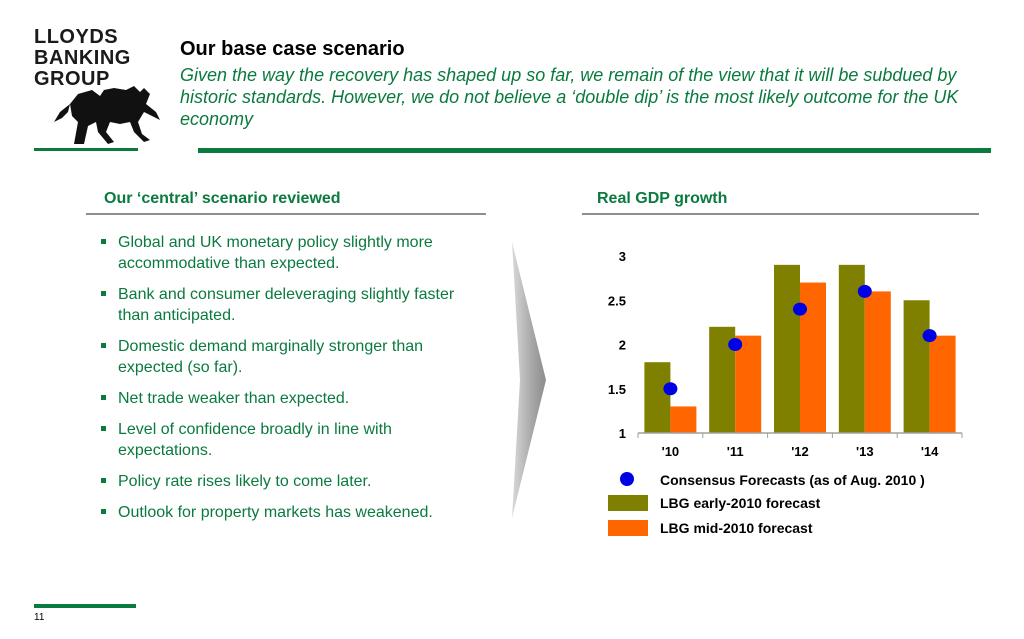 The height and width of the screenshot is (639, 1024). What do you see at coordinates (85, 606) in the screenshot?
I see `footer-divider` at bounding box center [85, 606].